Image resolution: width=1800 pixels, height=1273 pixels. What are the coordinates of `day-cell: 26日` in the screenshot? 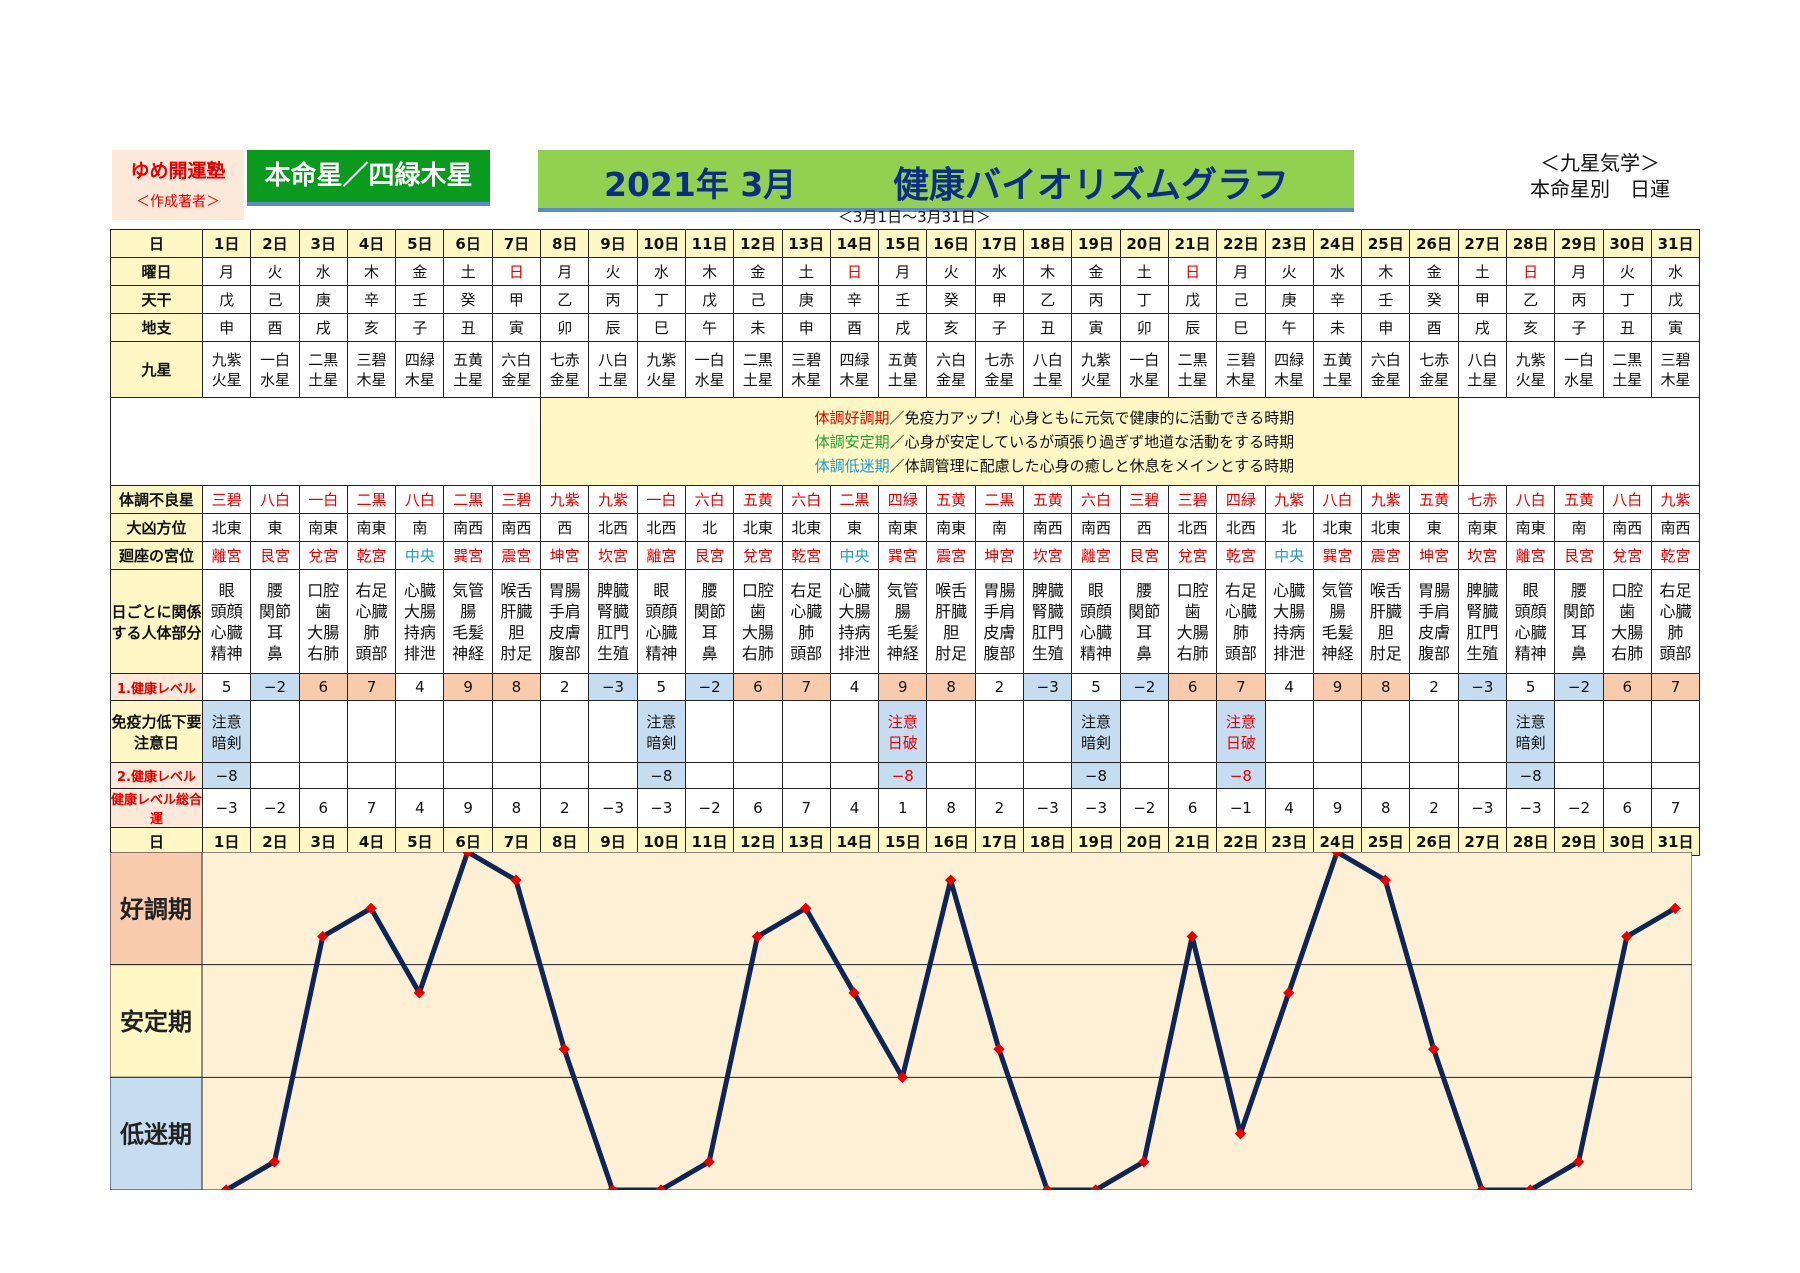 It's located at (1434, 243).